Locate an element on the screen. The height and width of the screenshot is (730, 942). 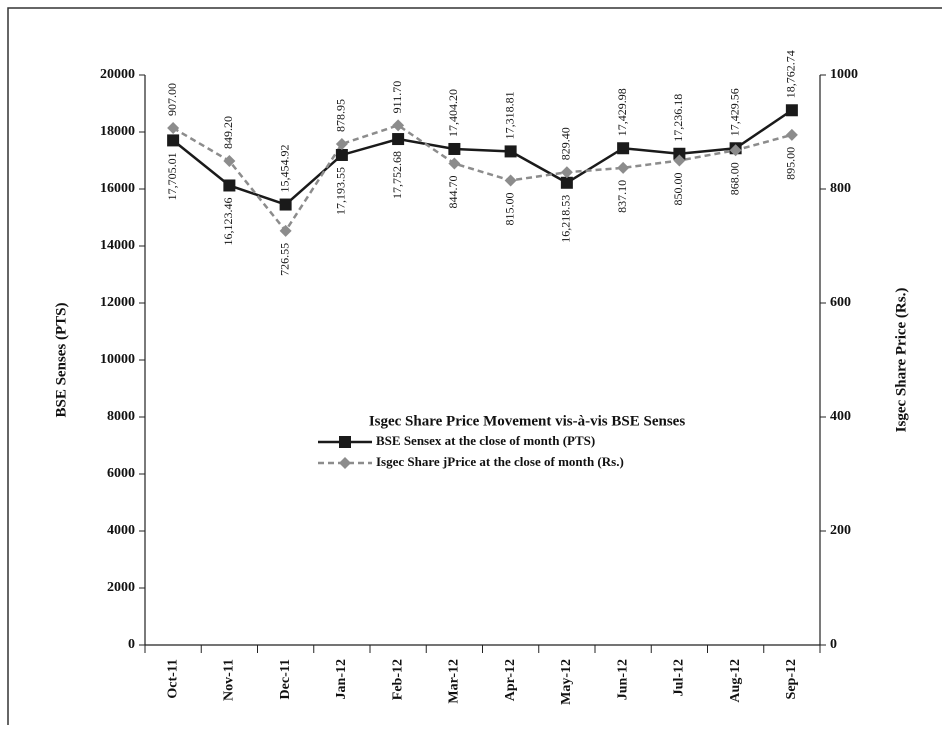
data-label: 878.95 is located at coordinates (341, 115).